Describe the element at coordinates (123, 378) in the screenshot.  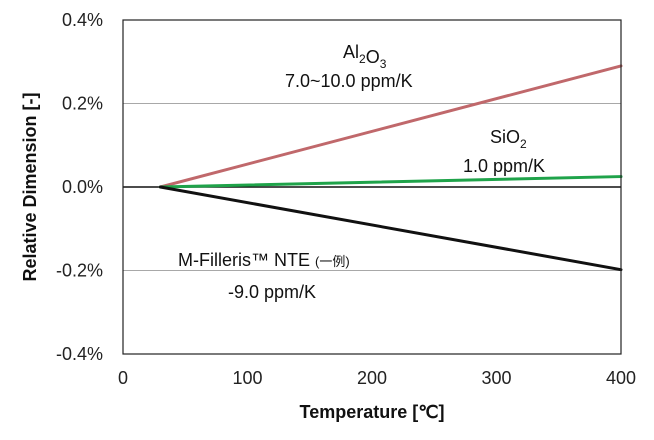
I see `x-tick-label: 0` at that location.